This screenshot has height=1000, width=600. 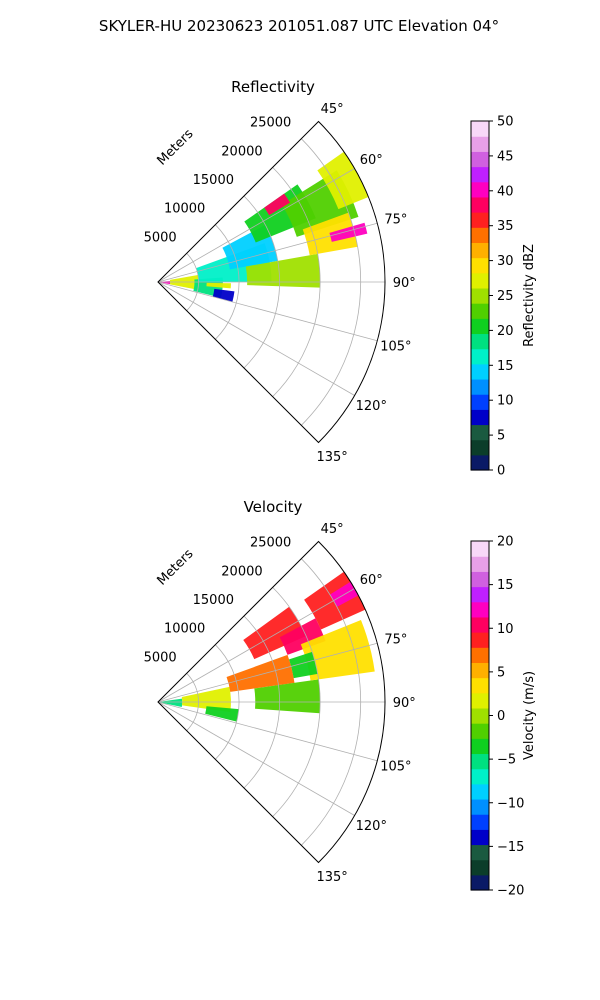 What do you see at coordinates (510, 803) in the screenshot?
I see `colorbar-tick-2: −10` at bounding box center [510, 803].